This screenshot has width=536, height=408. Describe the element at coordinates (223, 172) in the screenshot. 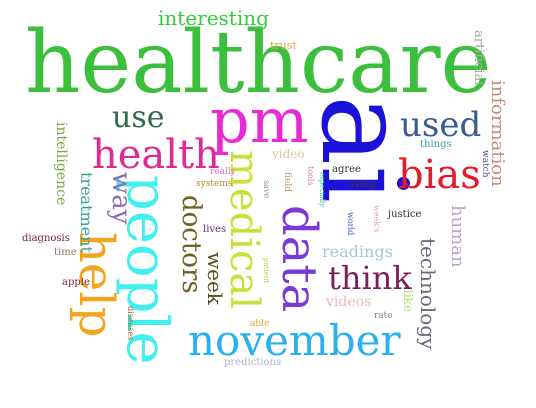

I see `word-really: really` at that location.